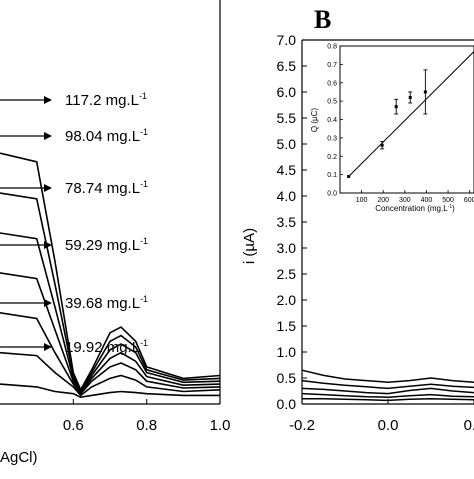  I want to click on panel-b-y-tick-label: 5.5, so click(287, 118).